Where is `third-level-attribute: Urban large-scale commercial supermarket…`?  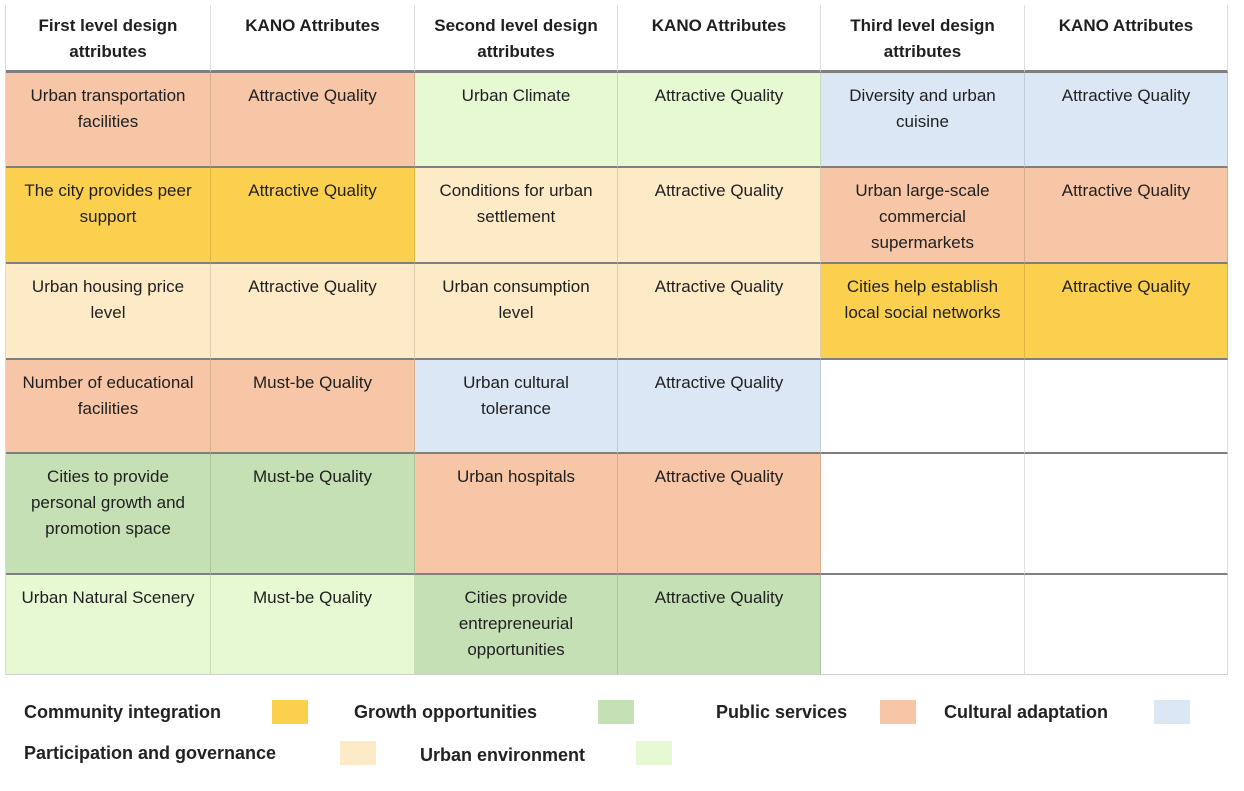
third-level-attribute: Urban large-scale commercial supermarket… is located at coordinates (923, 216).